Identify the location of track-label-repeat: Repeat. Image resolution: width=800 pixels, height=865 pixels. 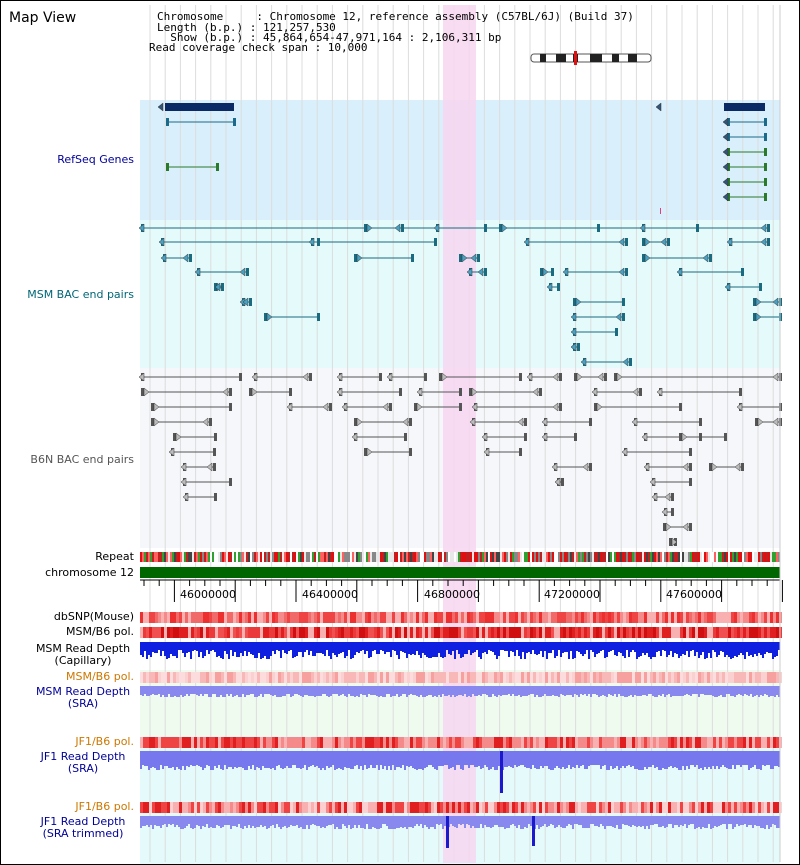
(114, 556).